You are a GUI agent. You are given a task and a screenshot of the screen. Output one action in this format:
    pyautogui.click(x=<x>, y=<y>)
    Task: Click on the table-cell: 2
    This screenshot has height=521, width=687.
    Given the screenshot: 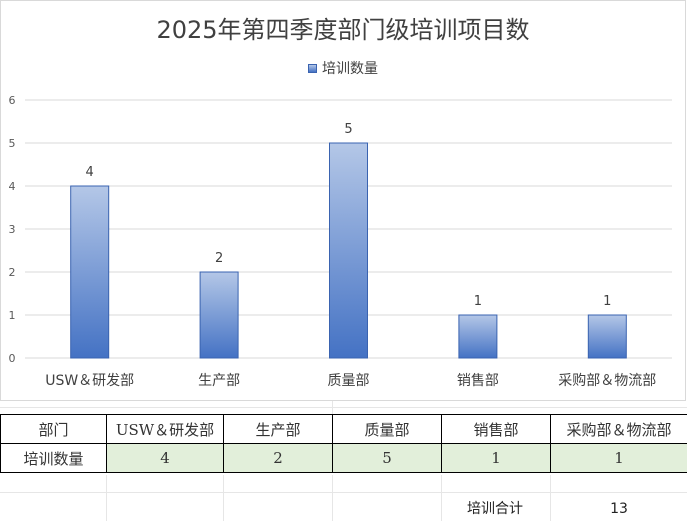 What is the action you would take?
    pyautogui.click(x=278, y=458)
    